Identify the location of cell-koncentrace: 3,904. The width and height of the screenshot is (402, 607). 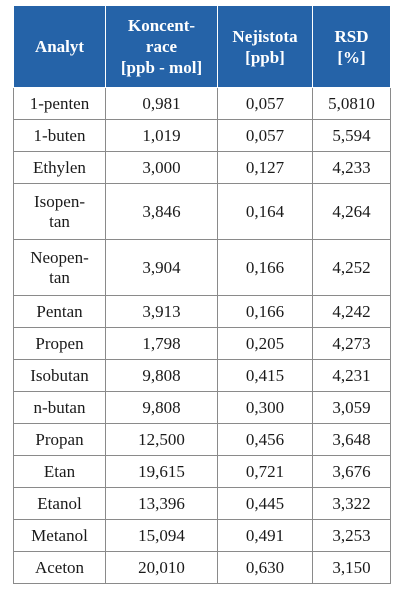
(161, 267).